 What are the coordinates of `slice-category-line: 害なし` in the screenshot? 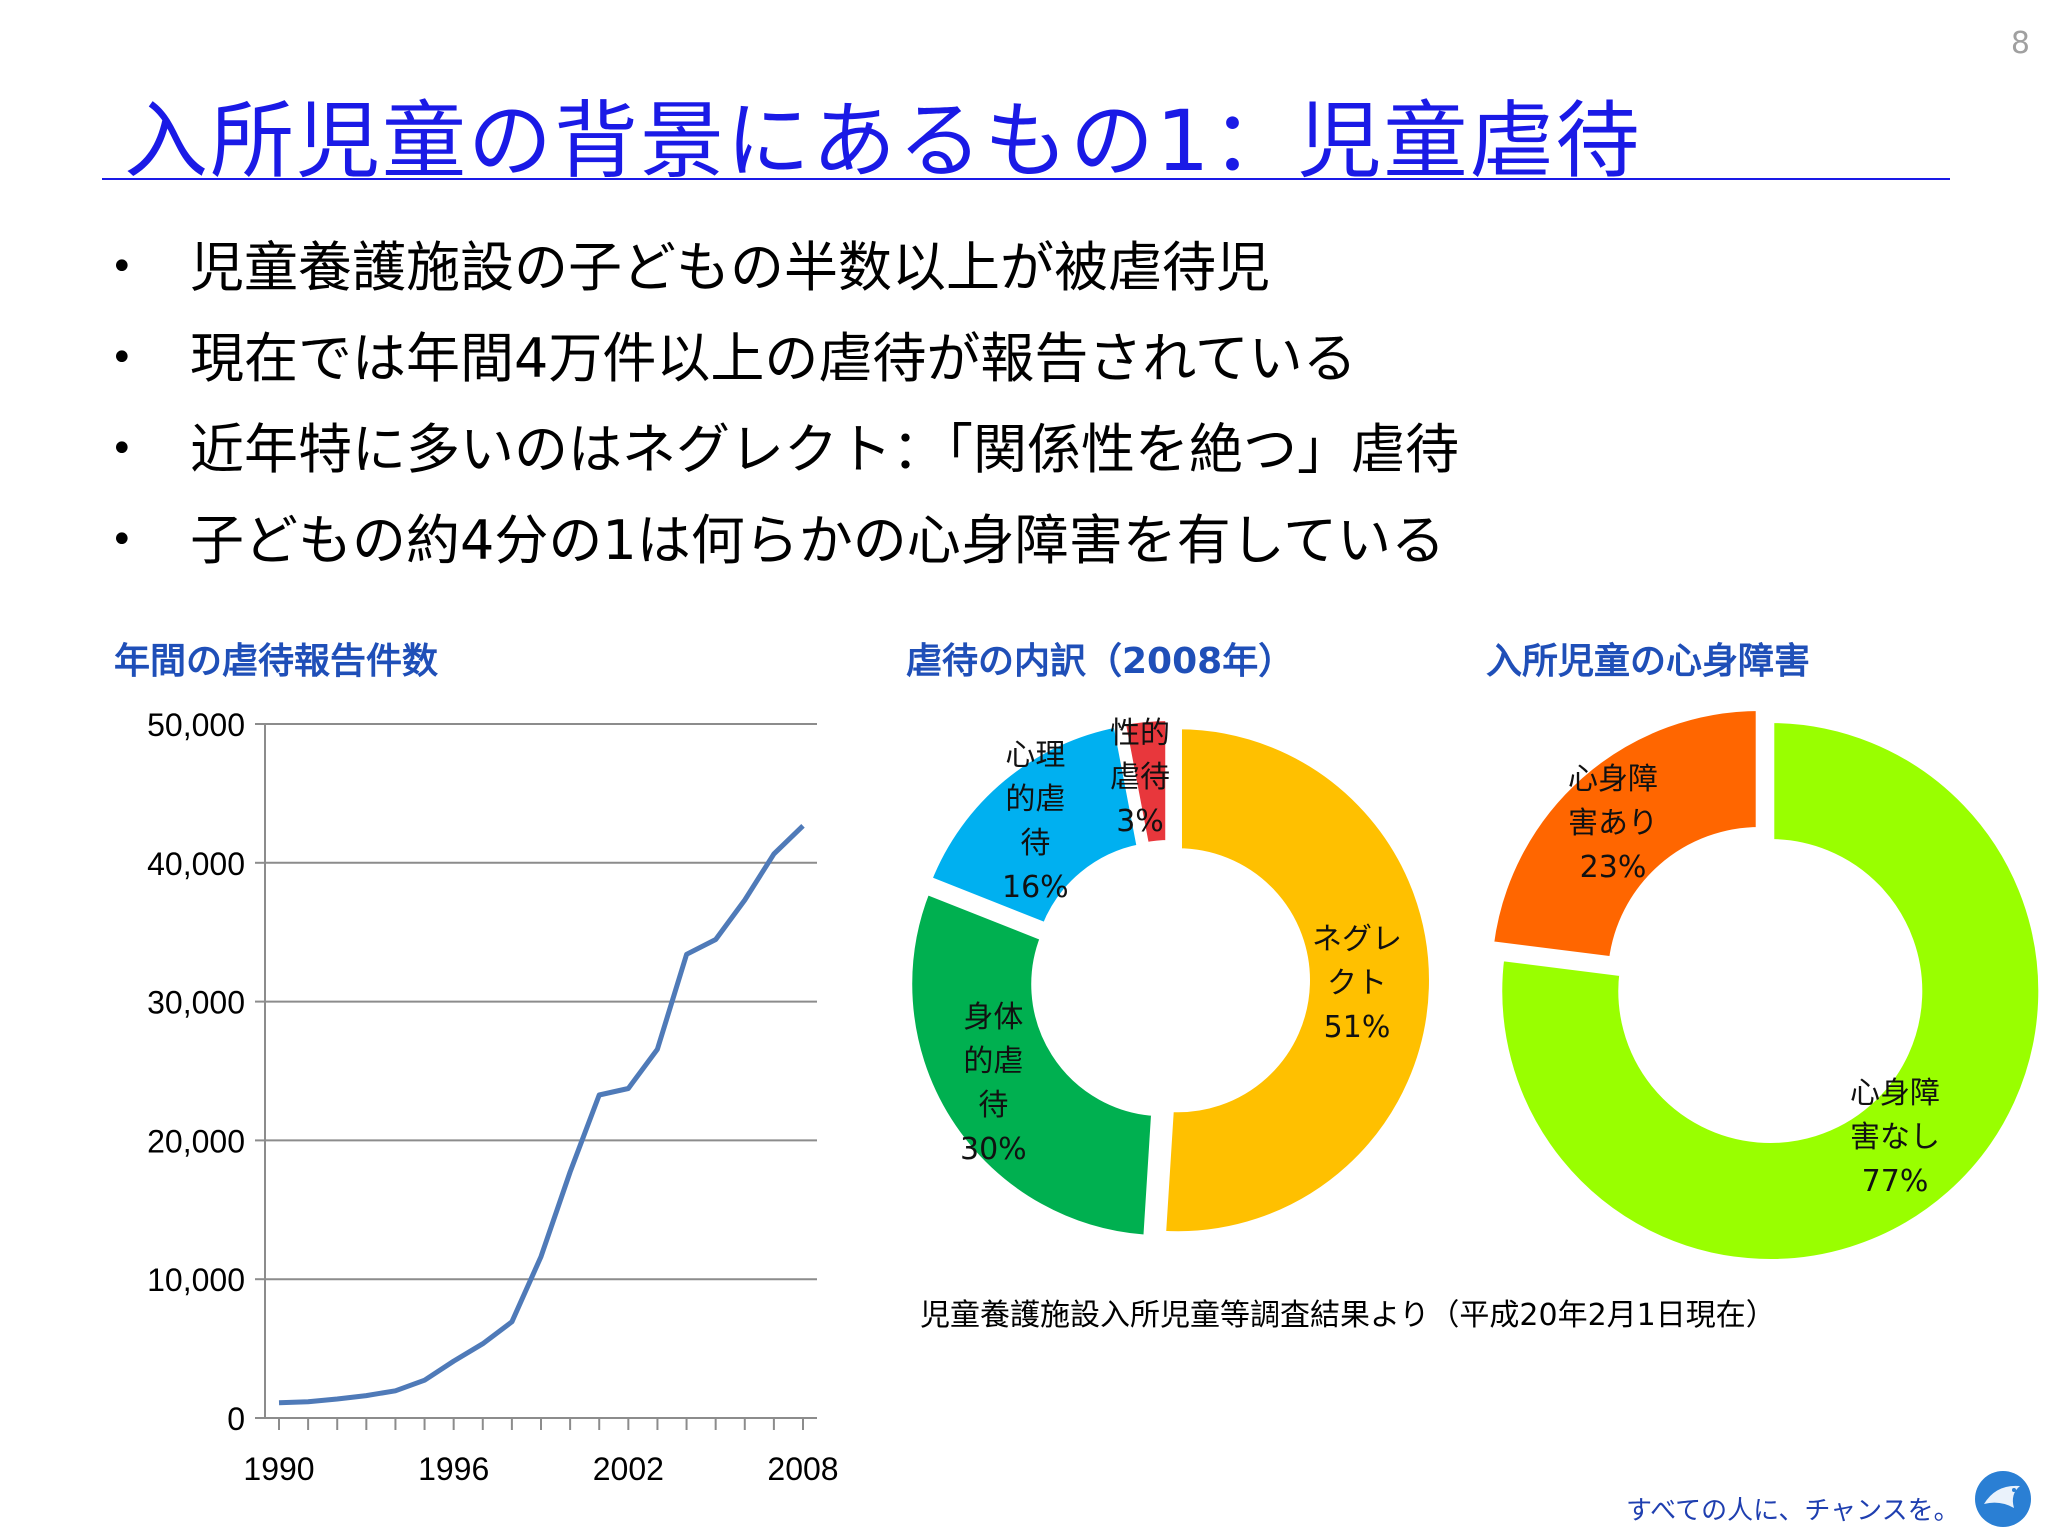 It's located at (1895, 1137).